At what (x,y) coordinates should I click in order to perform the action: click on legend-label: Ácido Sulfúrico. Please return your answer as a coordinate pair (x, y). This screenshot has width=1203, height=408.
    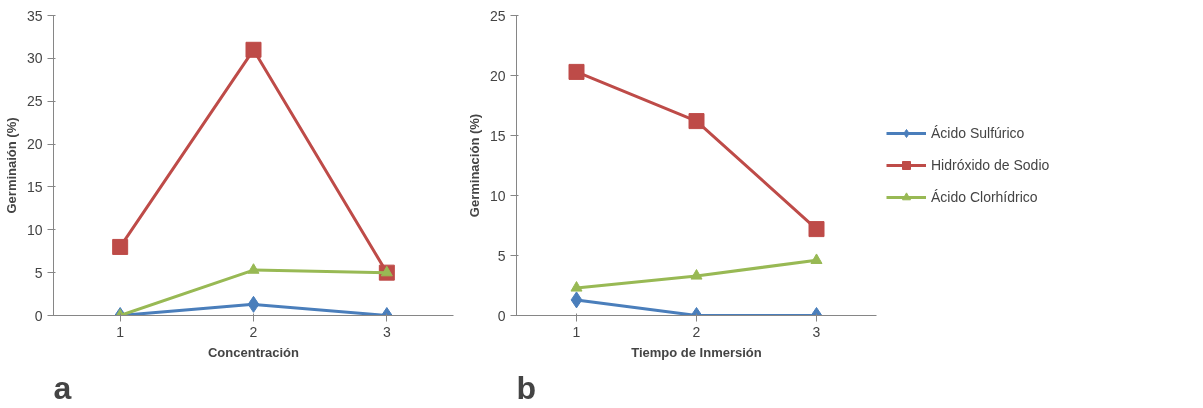
    Looking at the image, I should click on (978, 133).